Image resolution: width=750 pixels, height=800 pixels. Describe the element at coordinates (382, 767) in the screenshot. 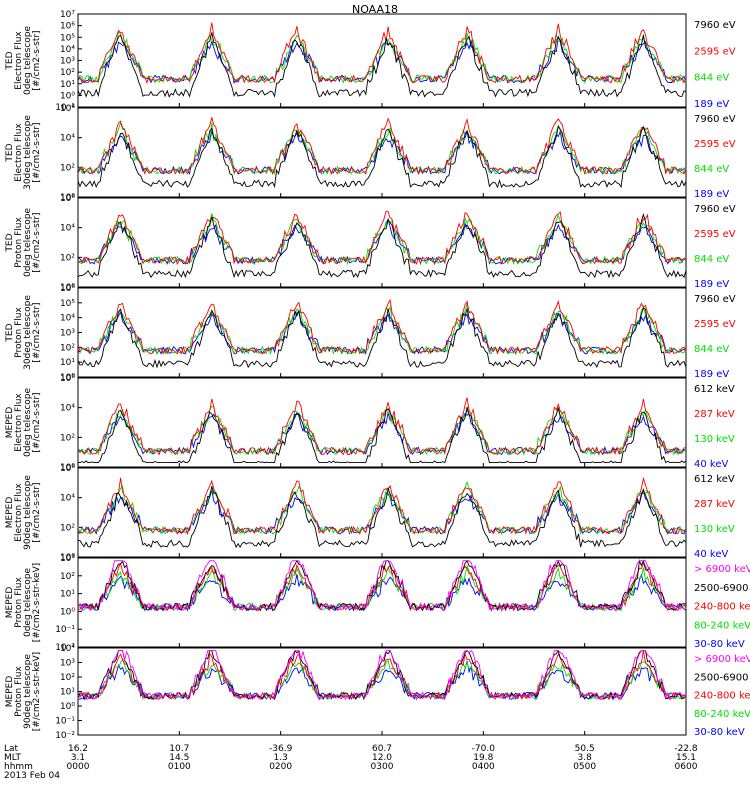

I see `footer-hhmm-4: 0300` at that location.